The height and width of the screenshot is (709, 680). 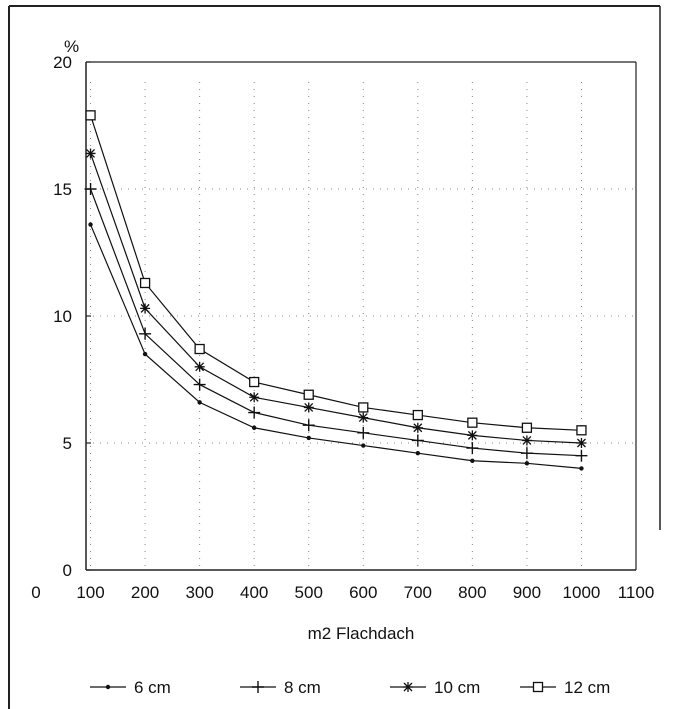 What do you see at coordinates (582, 592) in the screenshot?
I see `x-tick-label-1000: 1000` at bounding box center [582, 592].